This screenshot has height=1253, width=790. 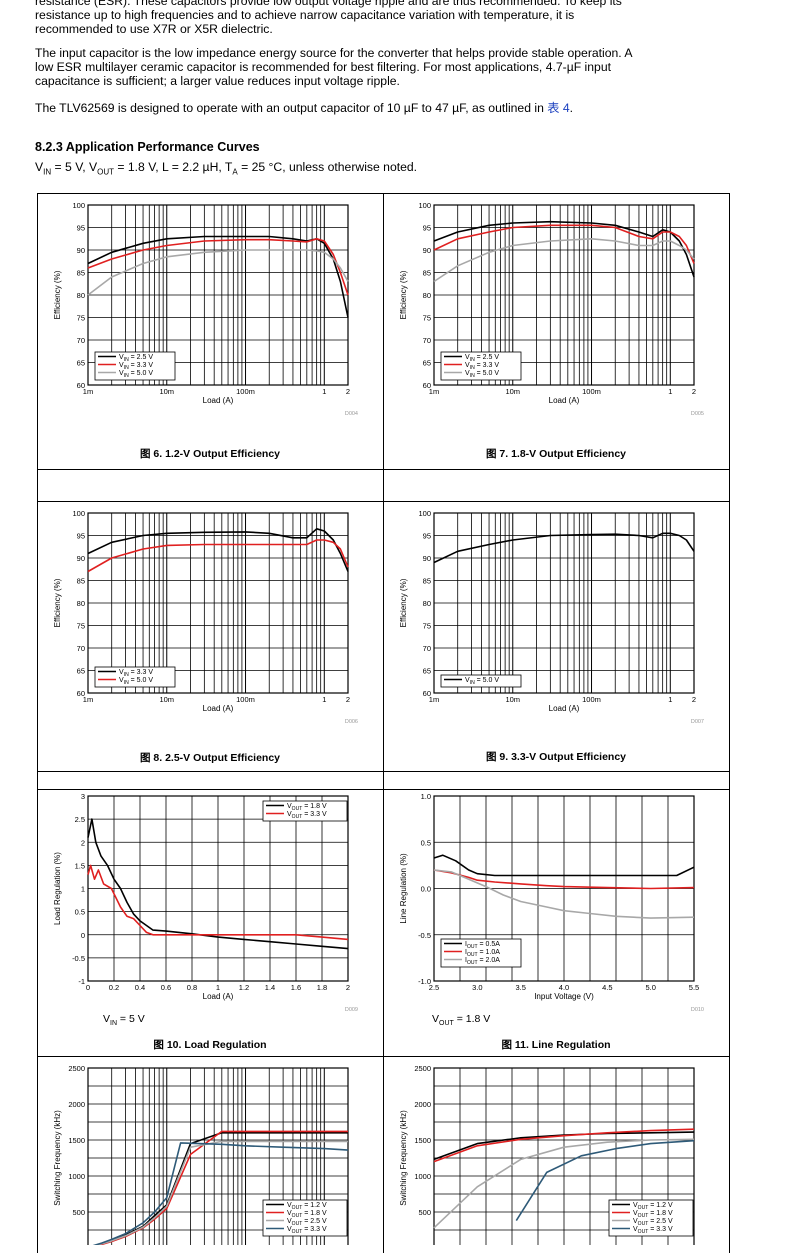 I want to click on y-tick-label: 2500, so click(x=76, y=1068).